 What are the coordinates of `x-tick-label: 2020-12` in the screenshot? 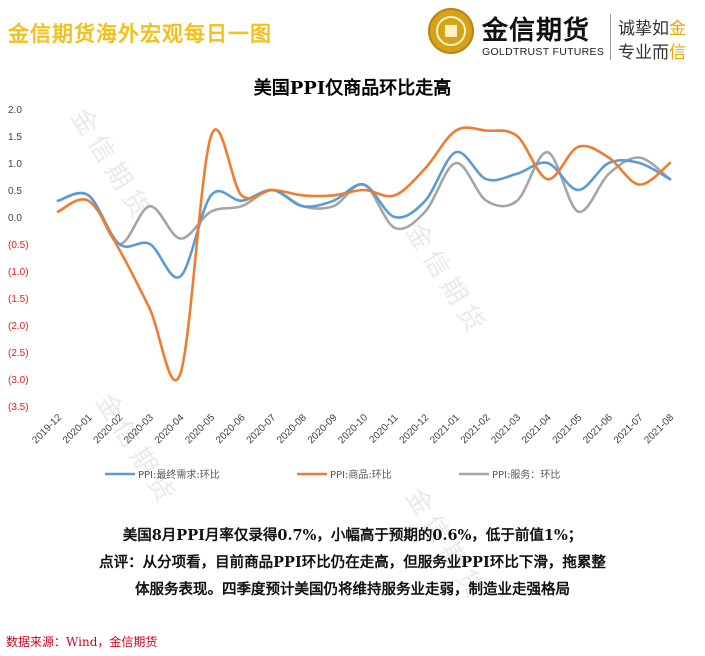 It's located at (415, 429).